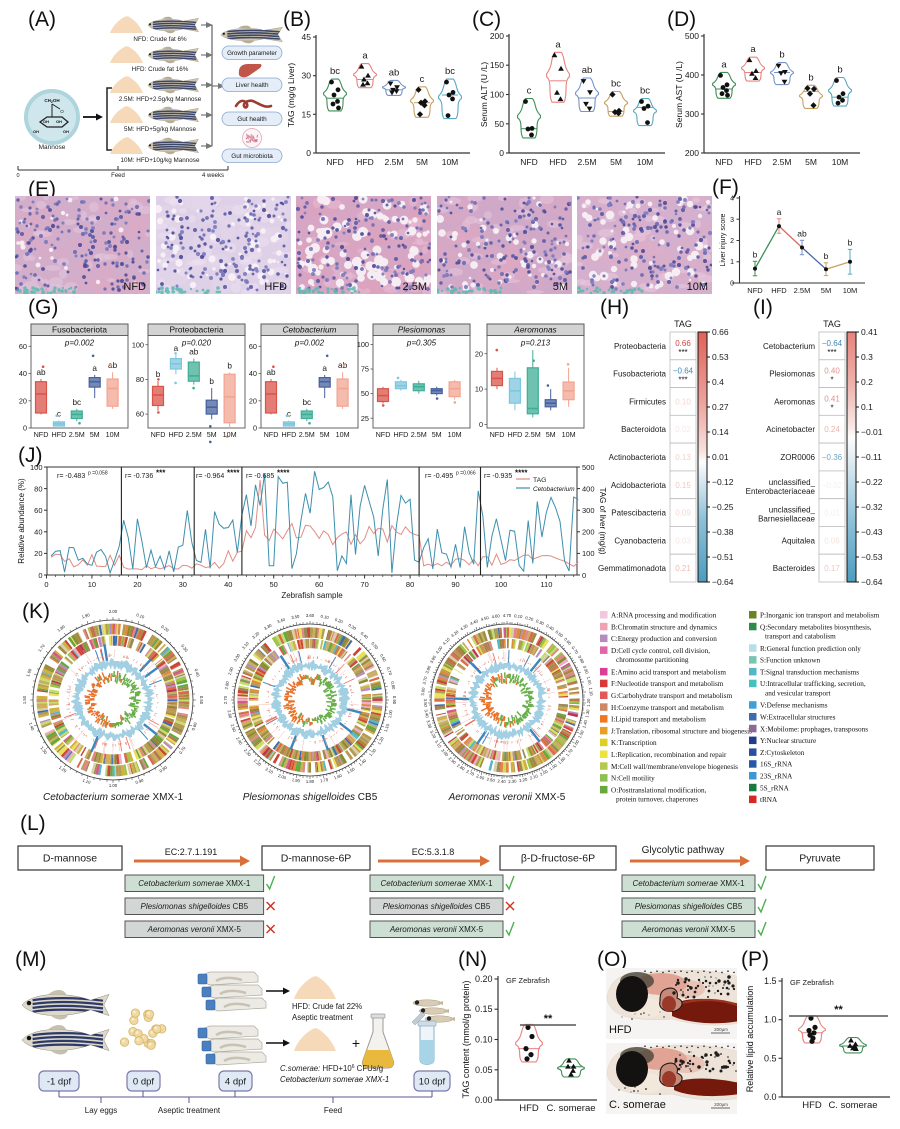 The image size is (900, 1129). I want to click on svg-text: 0.1, so click(867, 407).